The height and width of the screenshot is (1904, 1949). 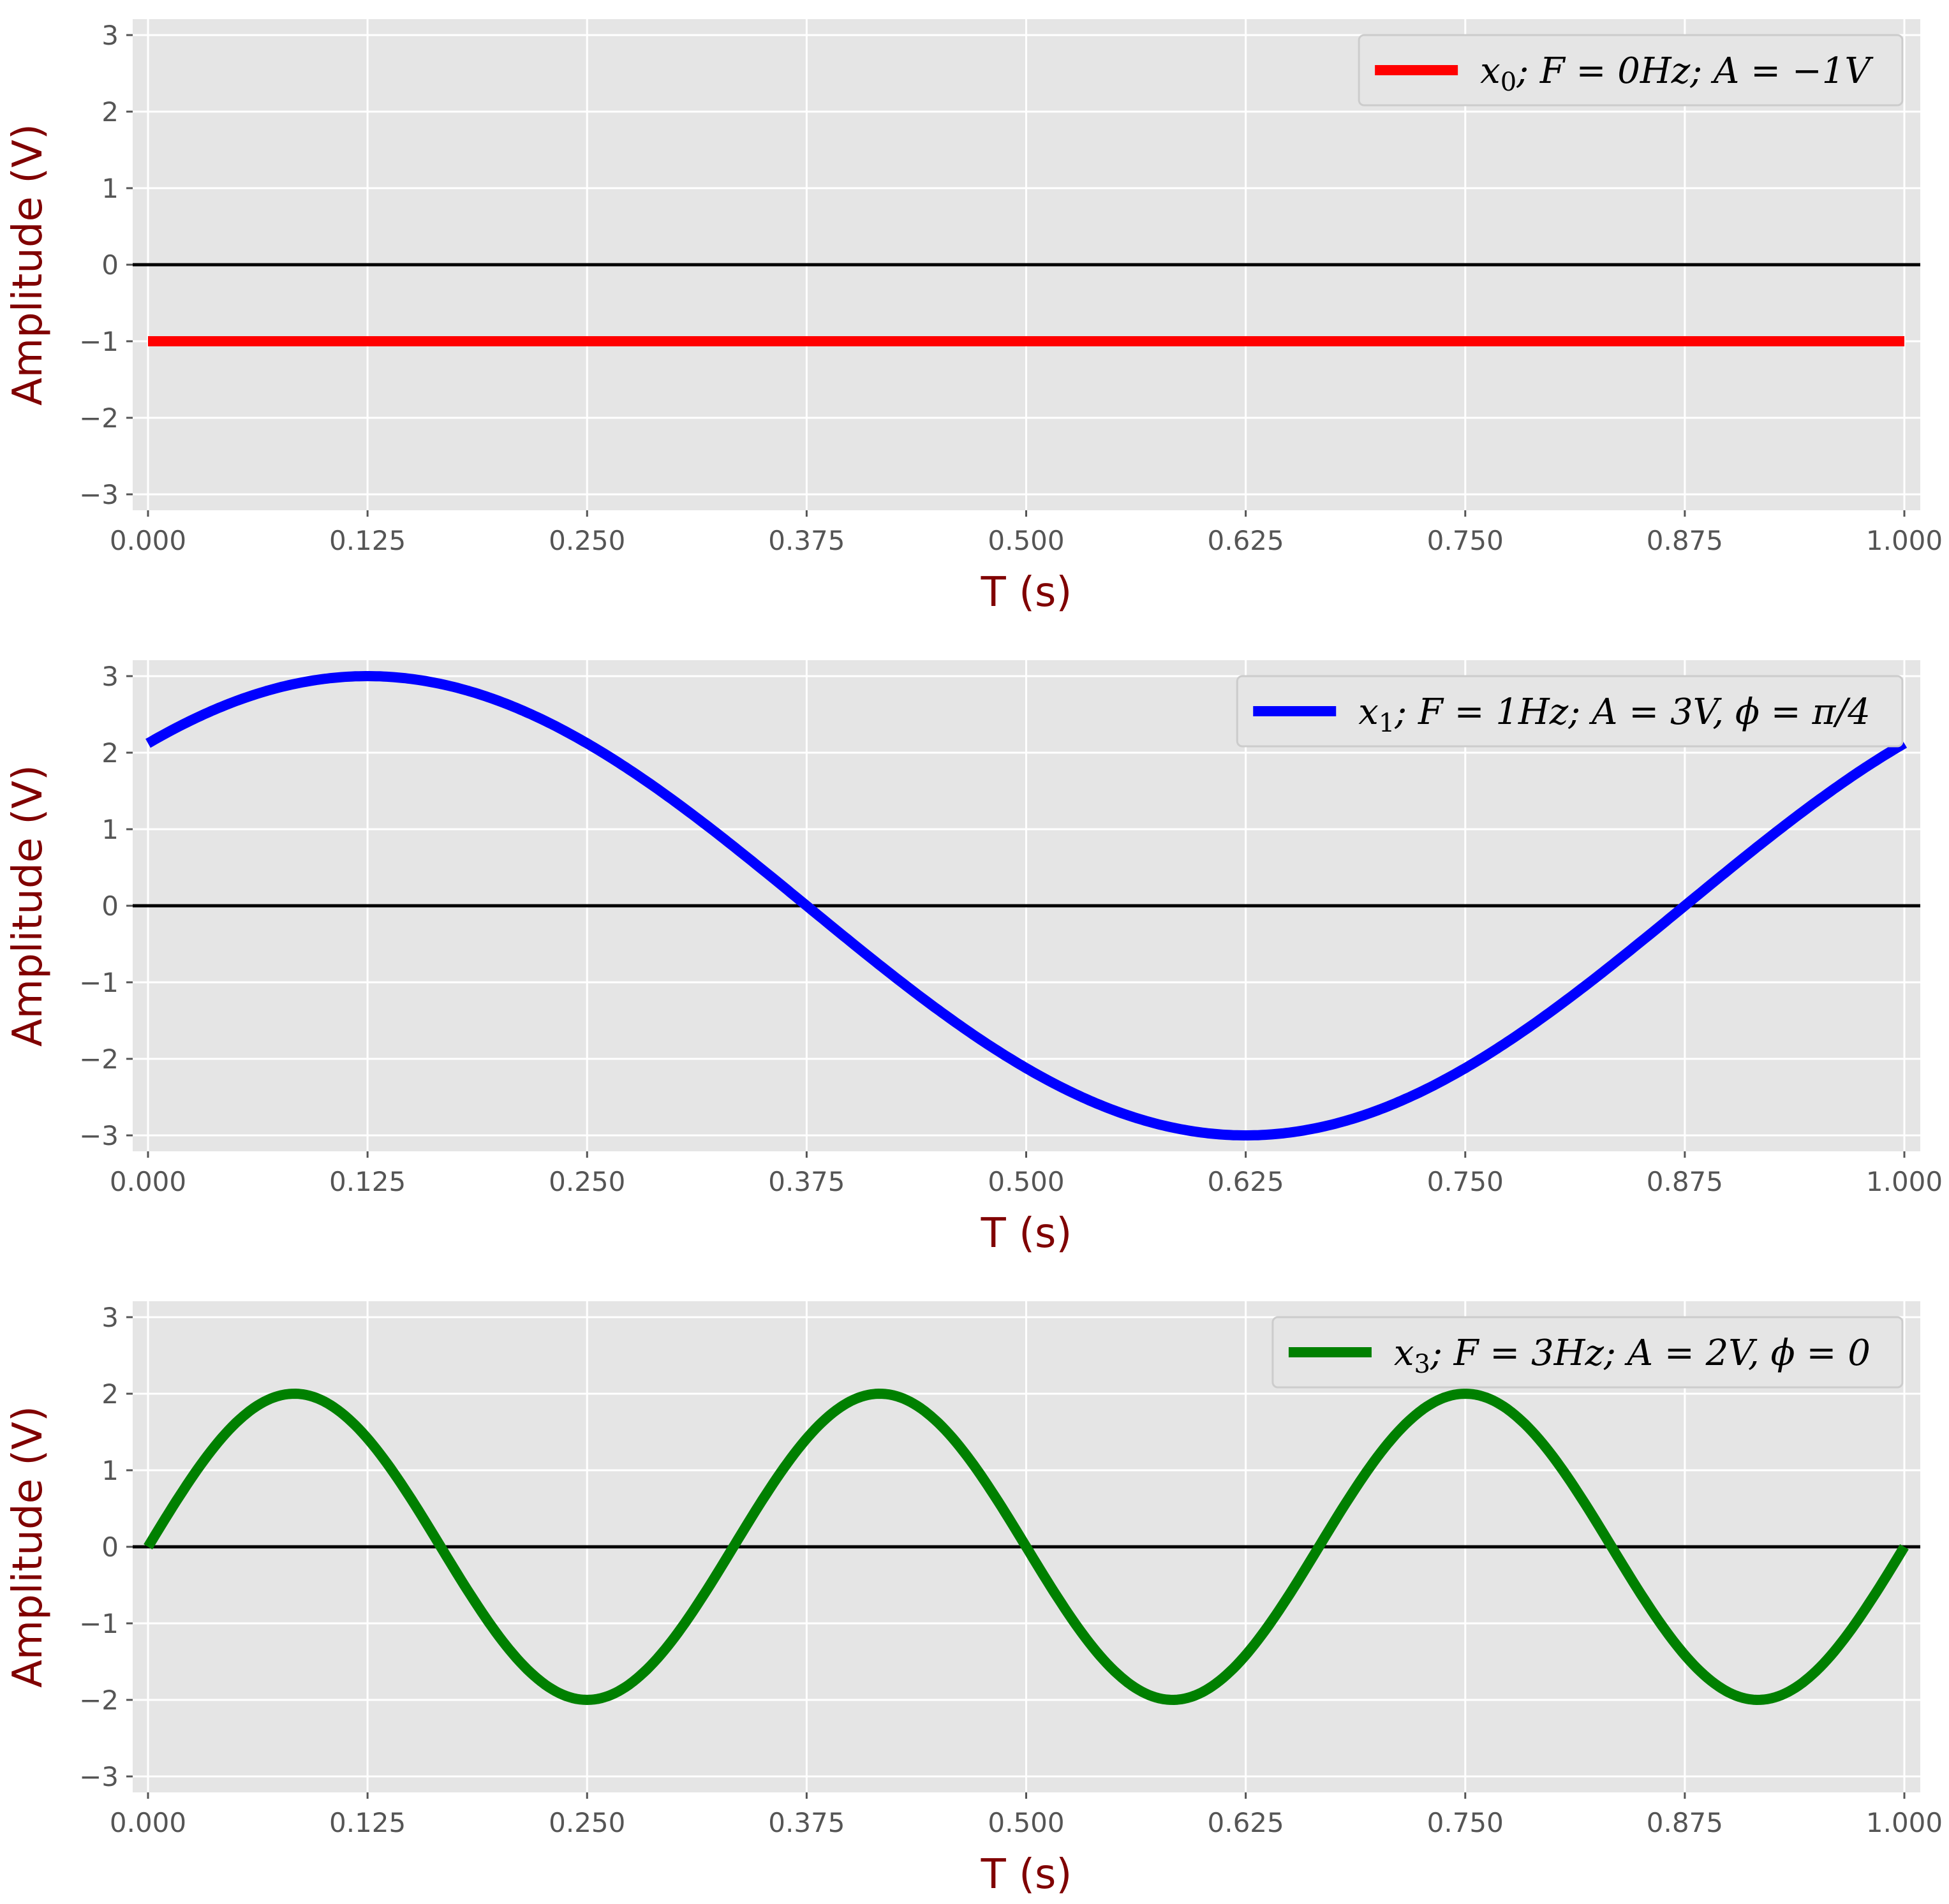 What do you see at coordinates (1614, 714) in the screenshot?
I see `legend-label: x1; F = 1Hz; A = 3V, ϕ = π/4` at bounding box center [1614, 714].